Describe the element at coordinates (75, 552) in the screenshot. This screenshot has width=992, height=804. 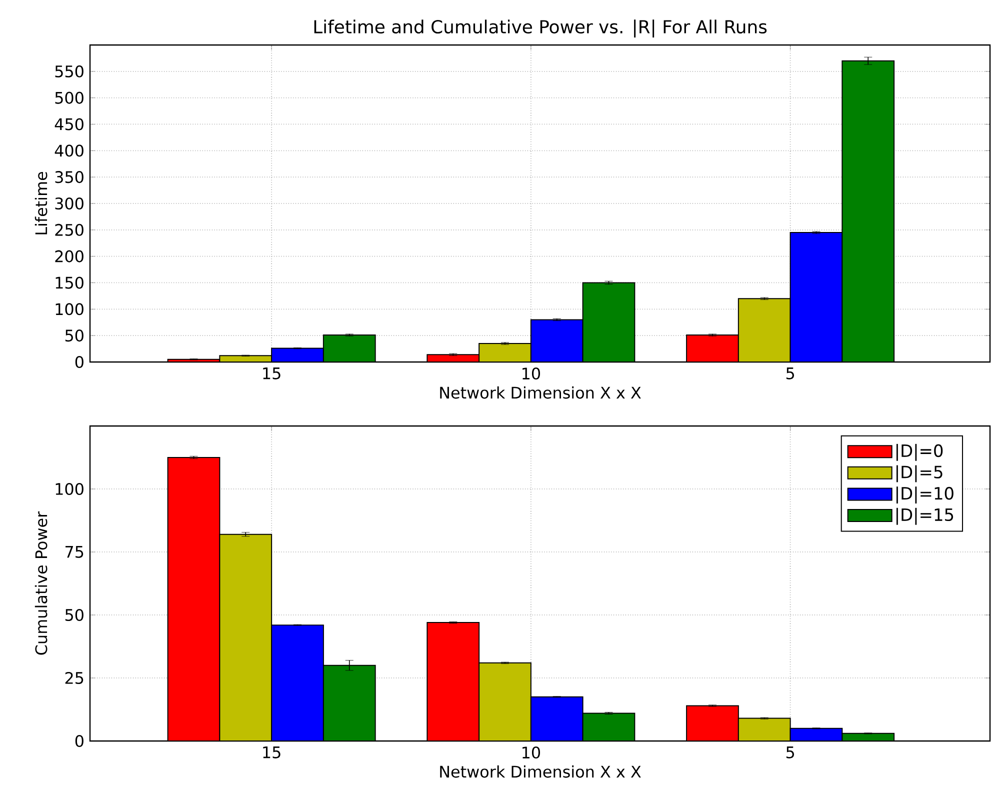
I see `y-tick-label: 75` at that location.